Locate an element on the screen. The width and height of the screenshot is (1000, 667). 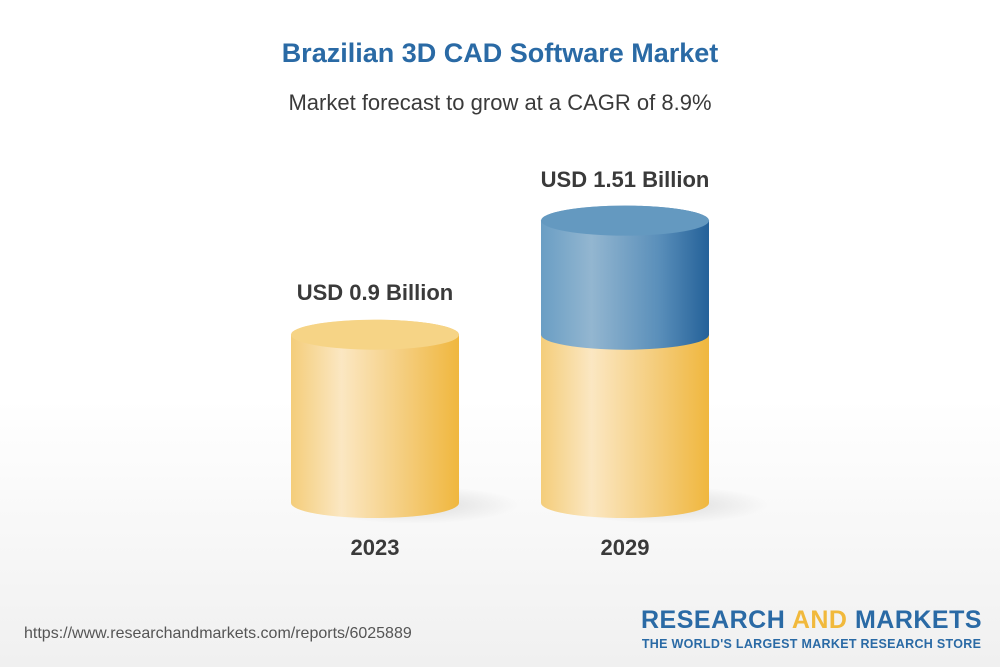
data-label-2023: USD 0.9 Billion is located at coordinates (375, 292).